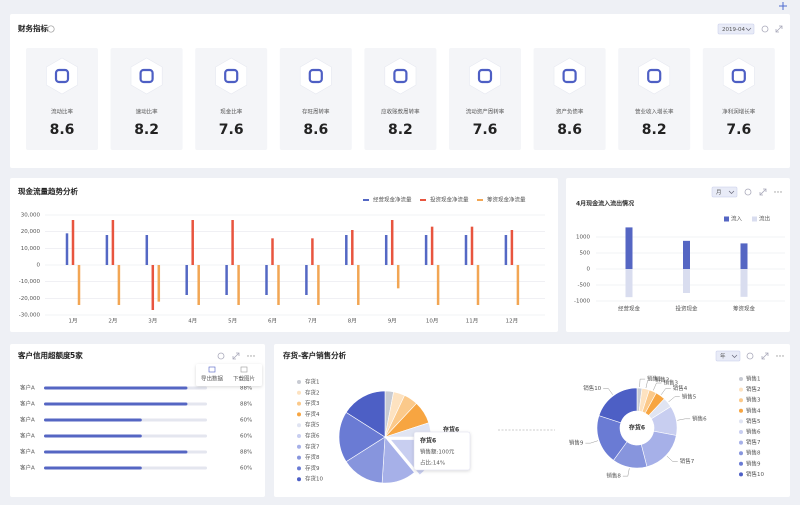 The image size is (800, 505). Describe the element at coordinates (246, 453) in the screenshot. I see `value-label: 88%` at that location.